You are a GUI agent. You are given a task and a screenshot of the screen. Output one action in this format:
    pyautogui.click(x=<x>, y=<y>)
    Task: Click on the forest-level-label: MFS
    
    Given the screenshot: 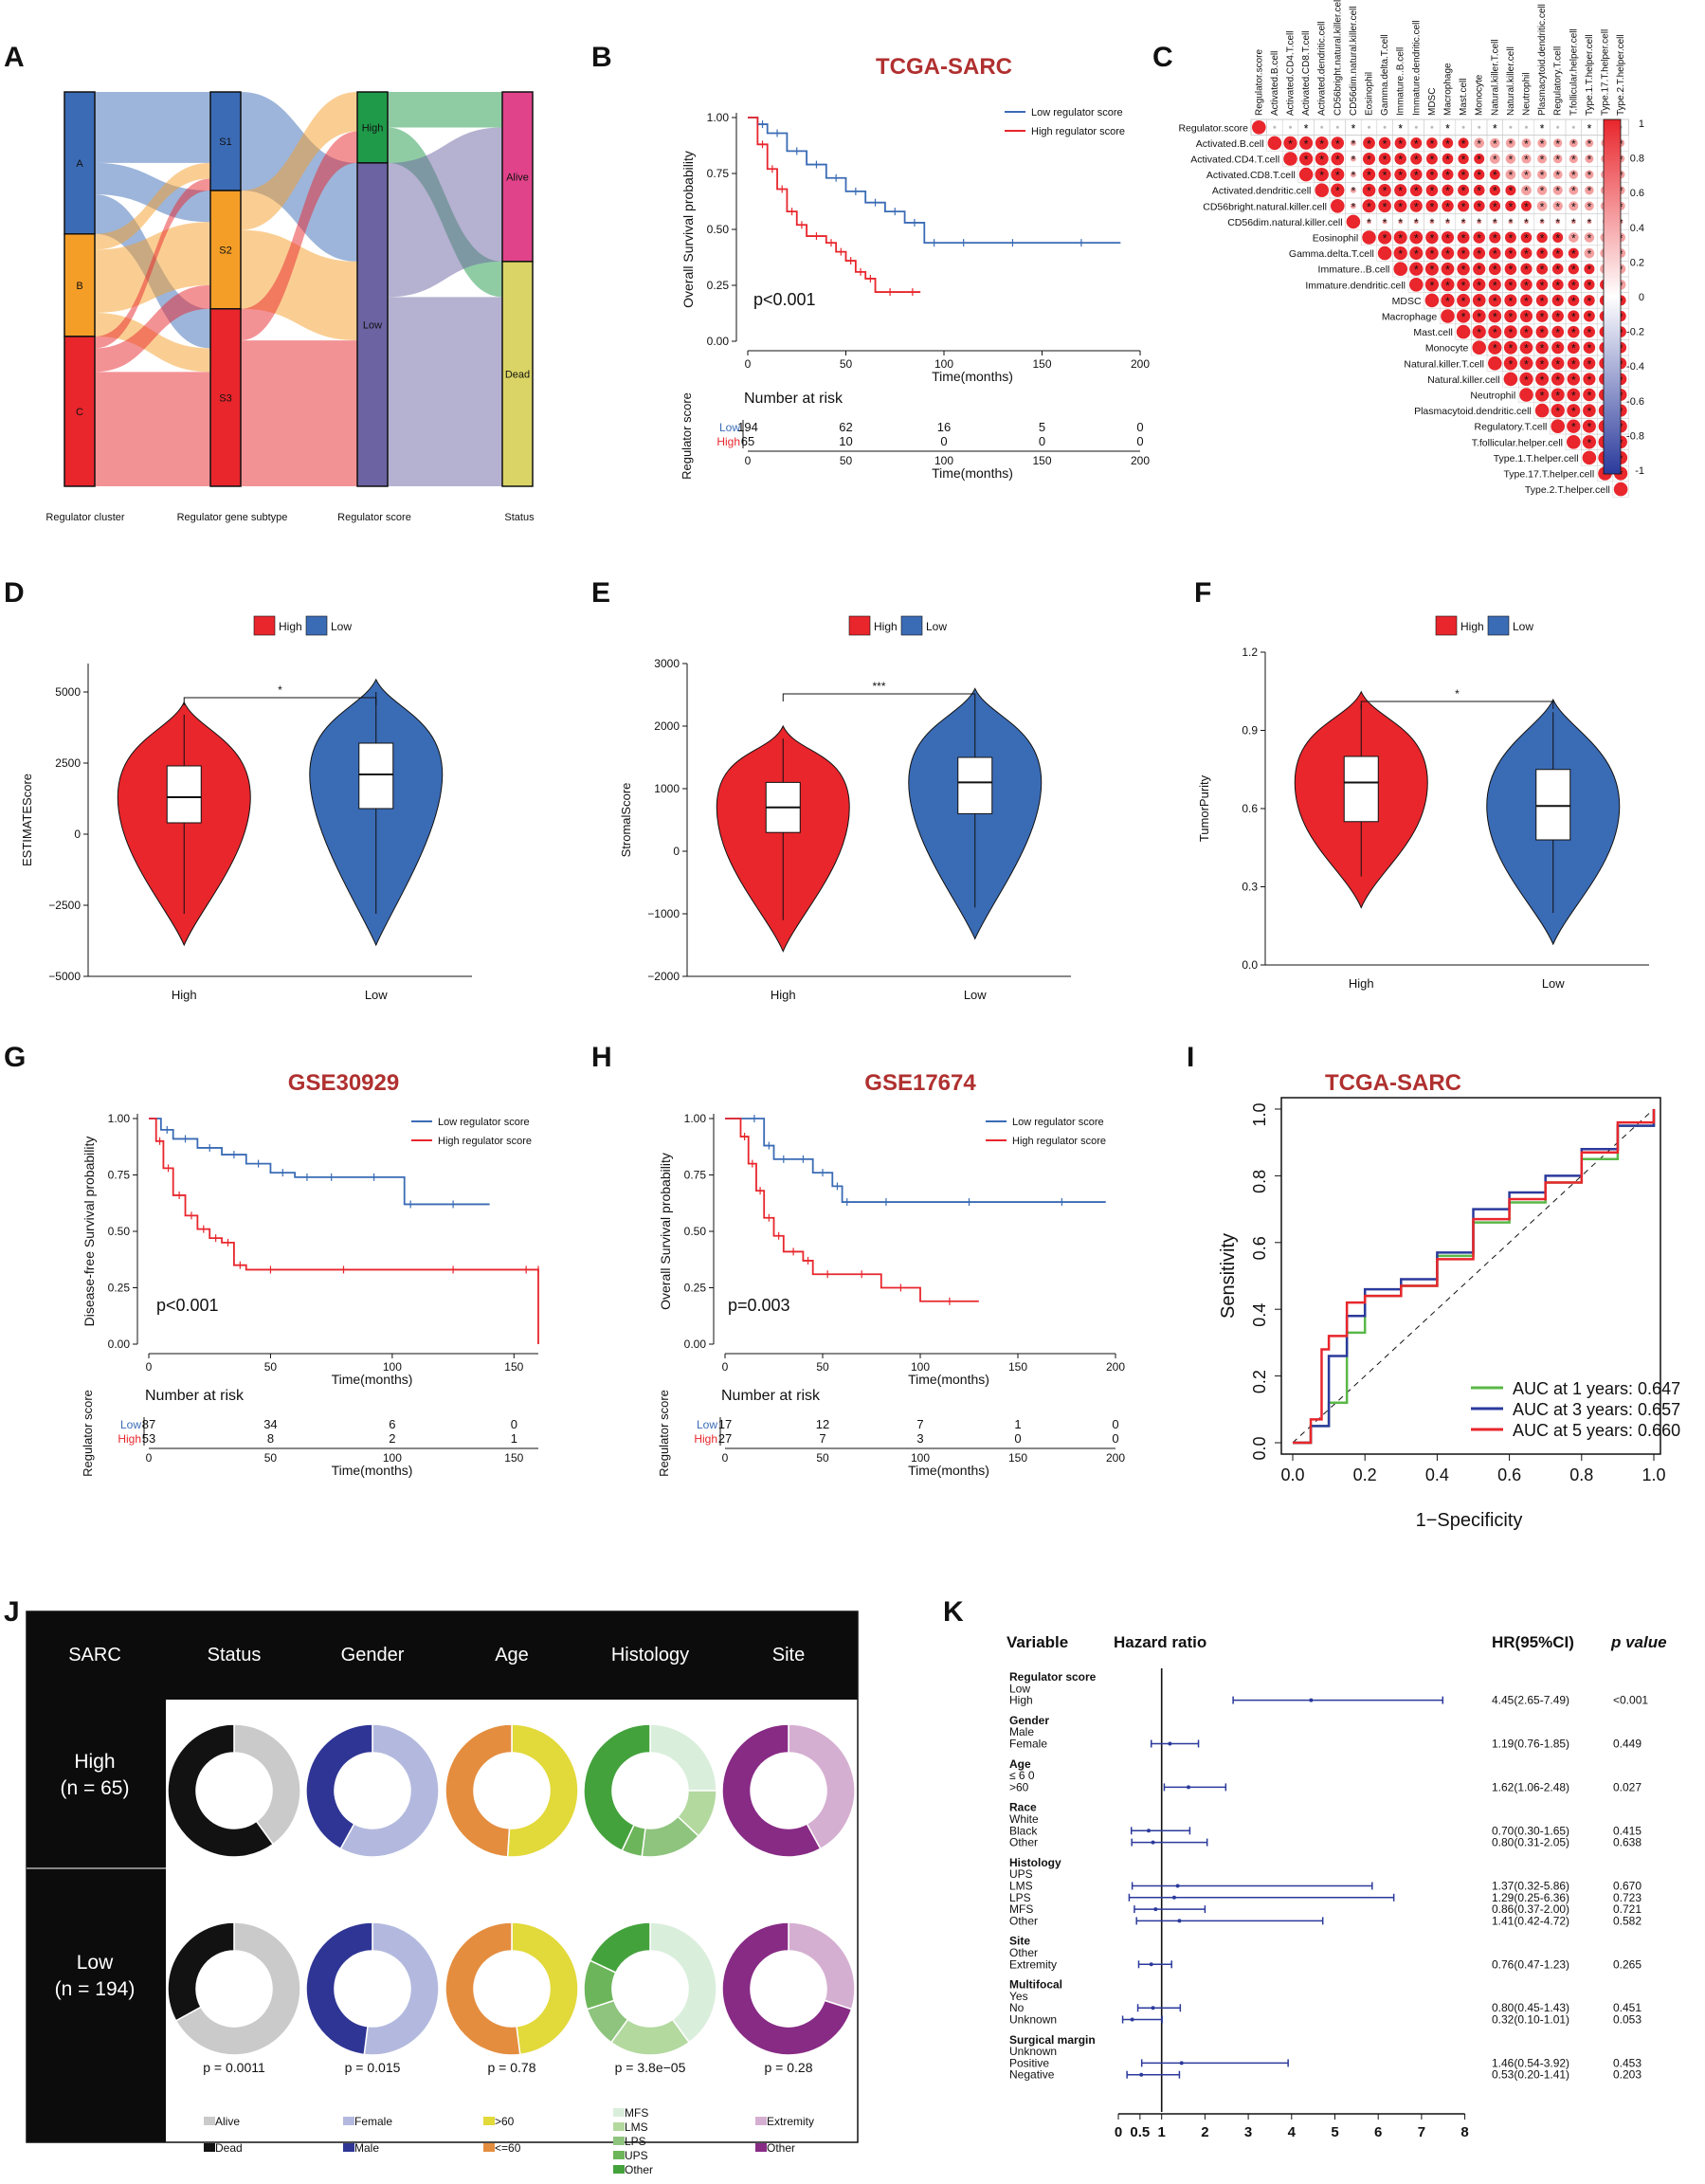 What is the action you would take?
    pyautogui.click(x=1021, y=1909)
    